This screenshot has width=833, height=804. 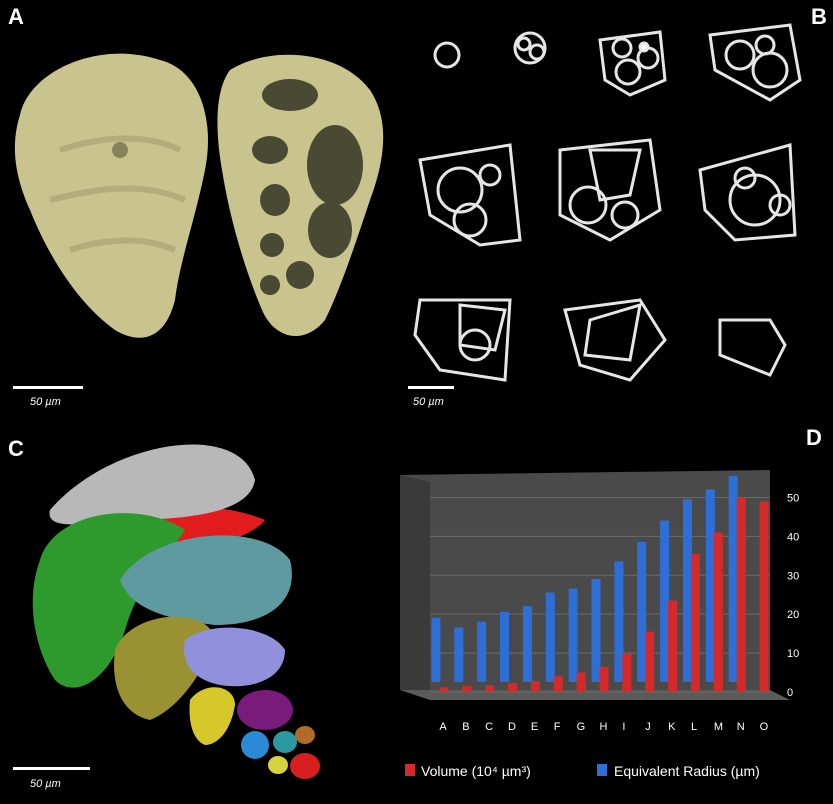 I want to click on x-tick-label: J, so click(x=648, y=727).